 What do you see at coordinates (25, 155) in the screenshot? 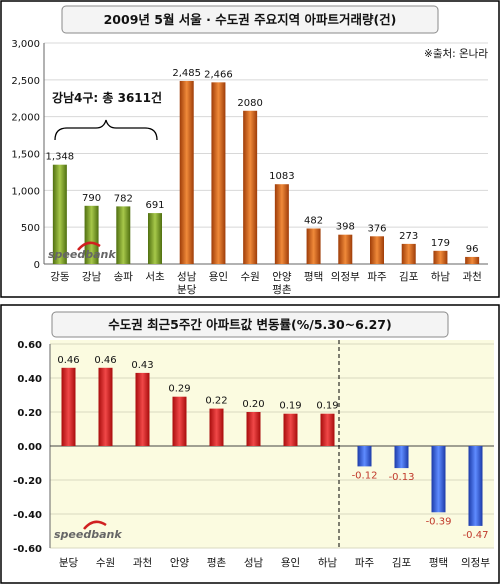
I see `y-tick-label: 1,500` at bounding box center [25, 155].